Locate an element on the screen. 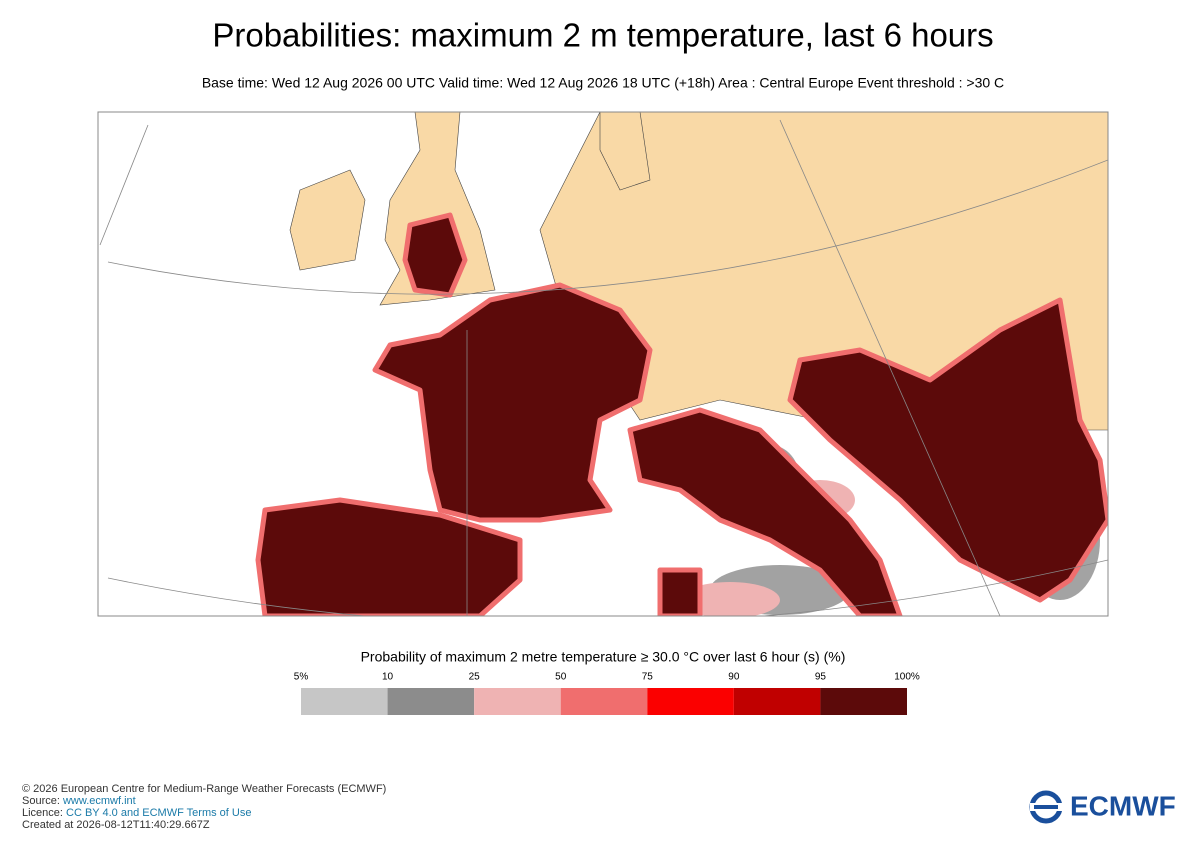  footer-link: www.ecmwf.int is located at coordinates (99, 801).